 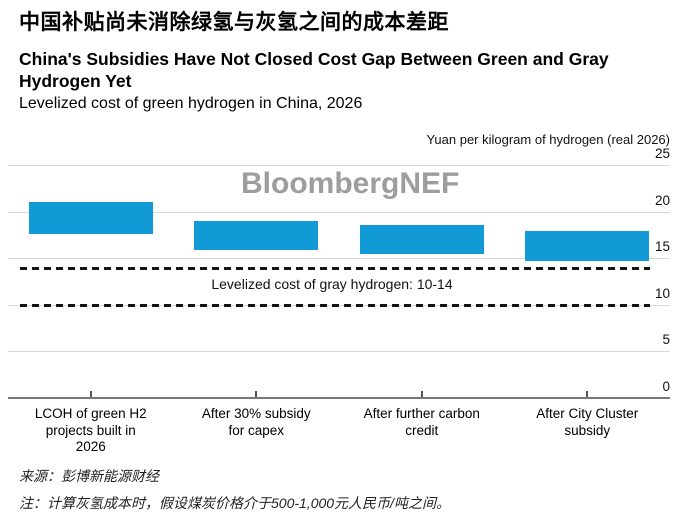 I want to click on page-title-chinese: 中国补贴尚未消除绿氢与灰氢之间的成本差距, so click(x=234, y=22).